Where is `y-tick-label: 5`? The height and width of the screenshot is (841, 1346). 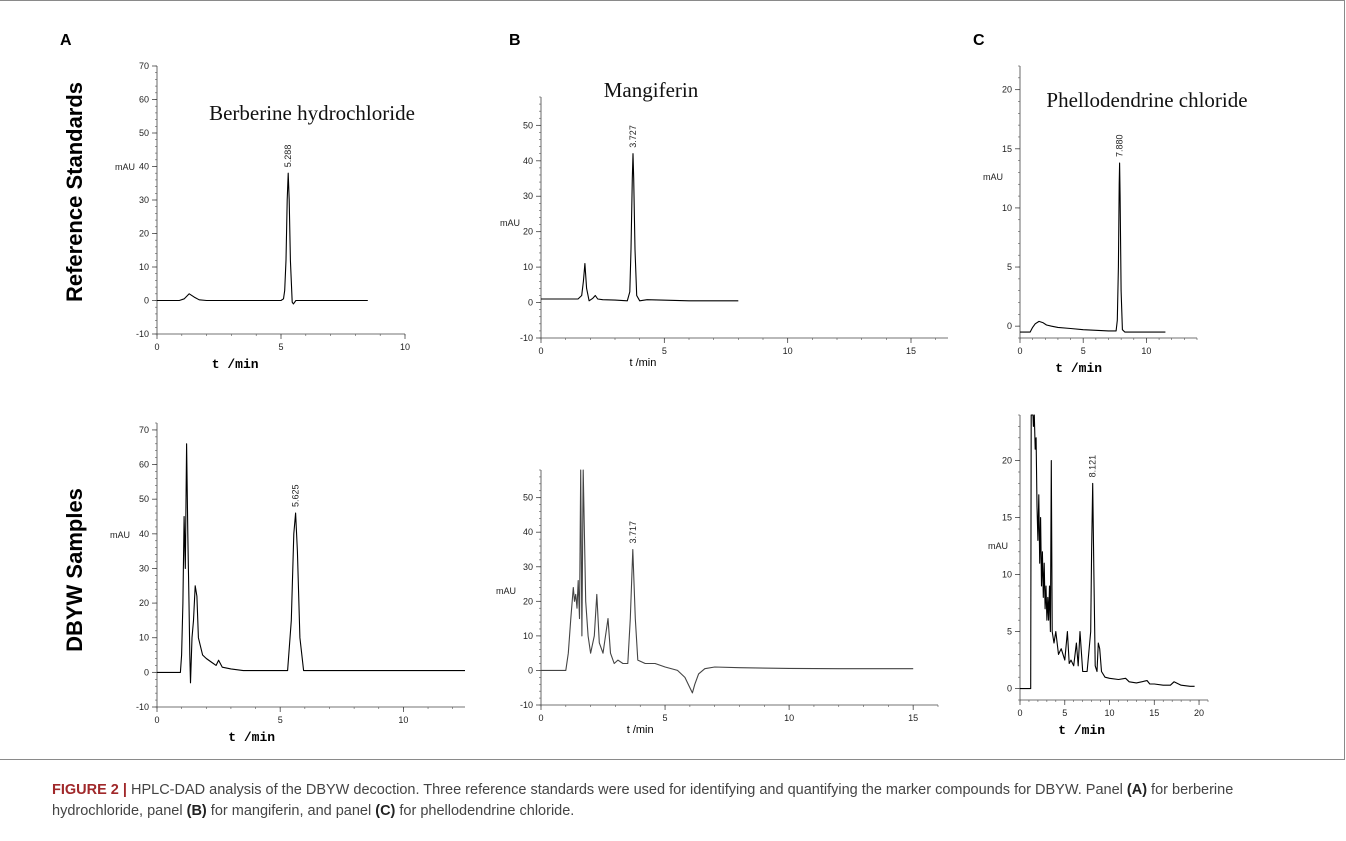
y-tick-label: 5 is located at coordinates (1009, 632).